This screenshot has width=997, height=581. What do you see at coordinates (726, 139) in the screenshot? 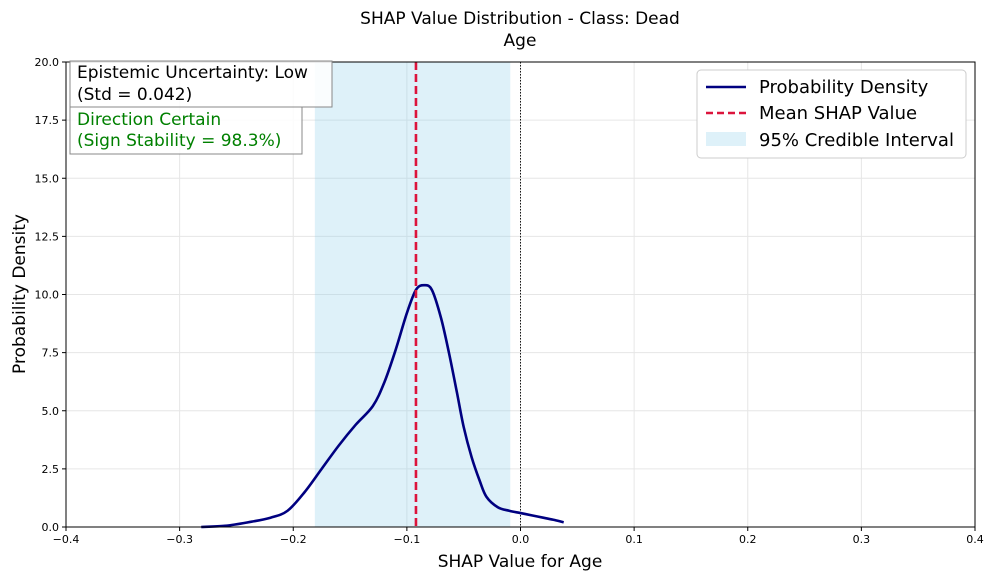
I see `legend-swatch-interval` at bounding box center [726, 139].